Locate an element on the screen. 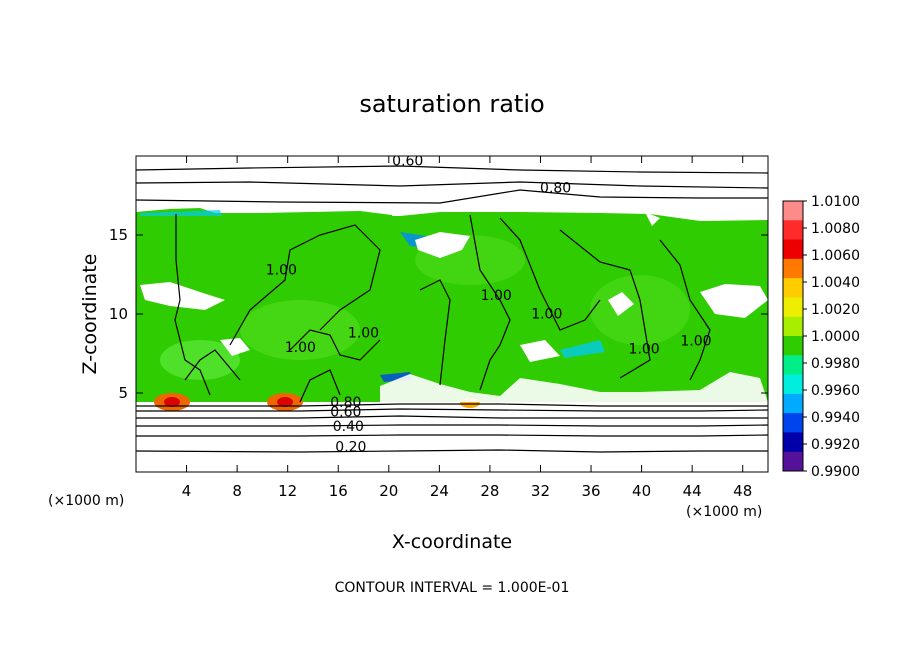  x-unit-right: (×1000 m) is located at coordinates (724, 512).